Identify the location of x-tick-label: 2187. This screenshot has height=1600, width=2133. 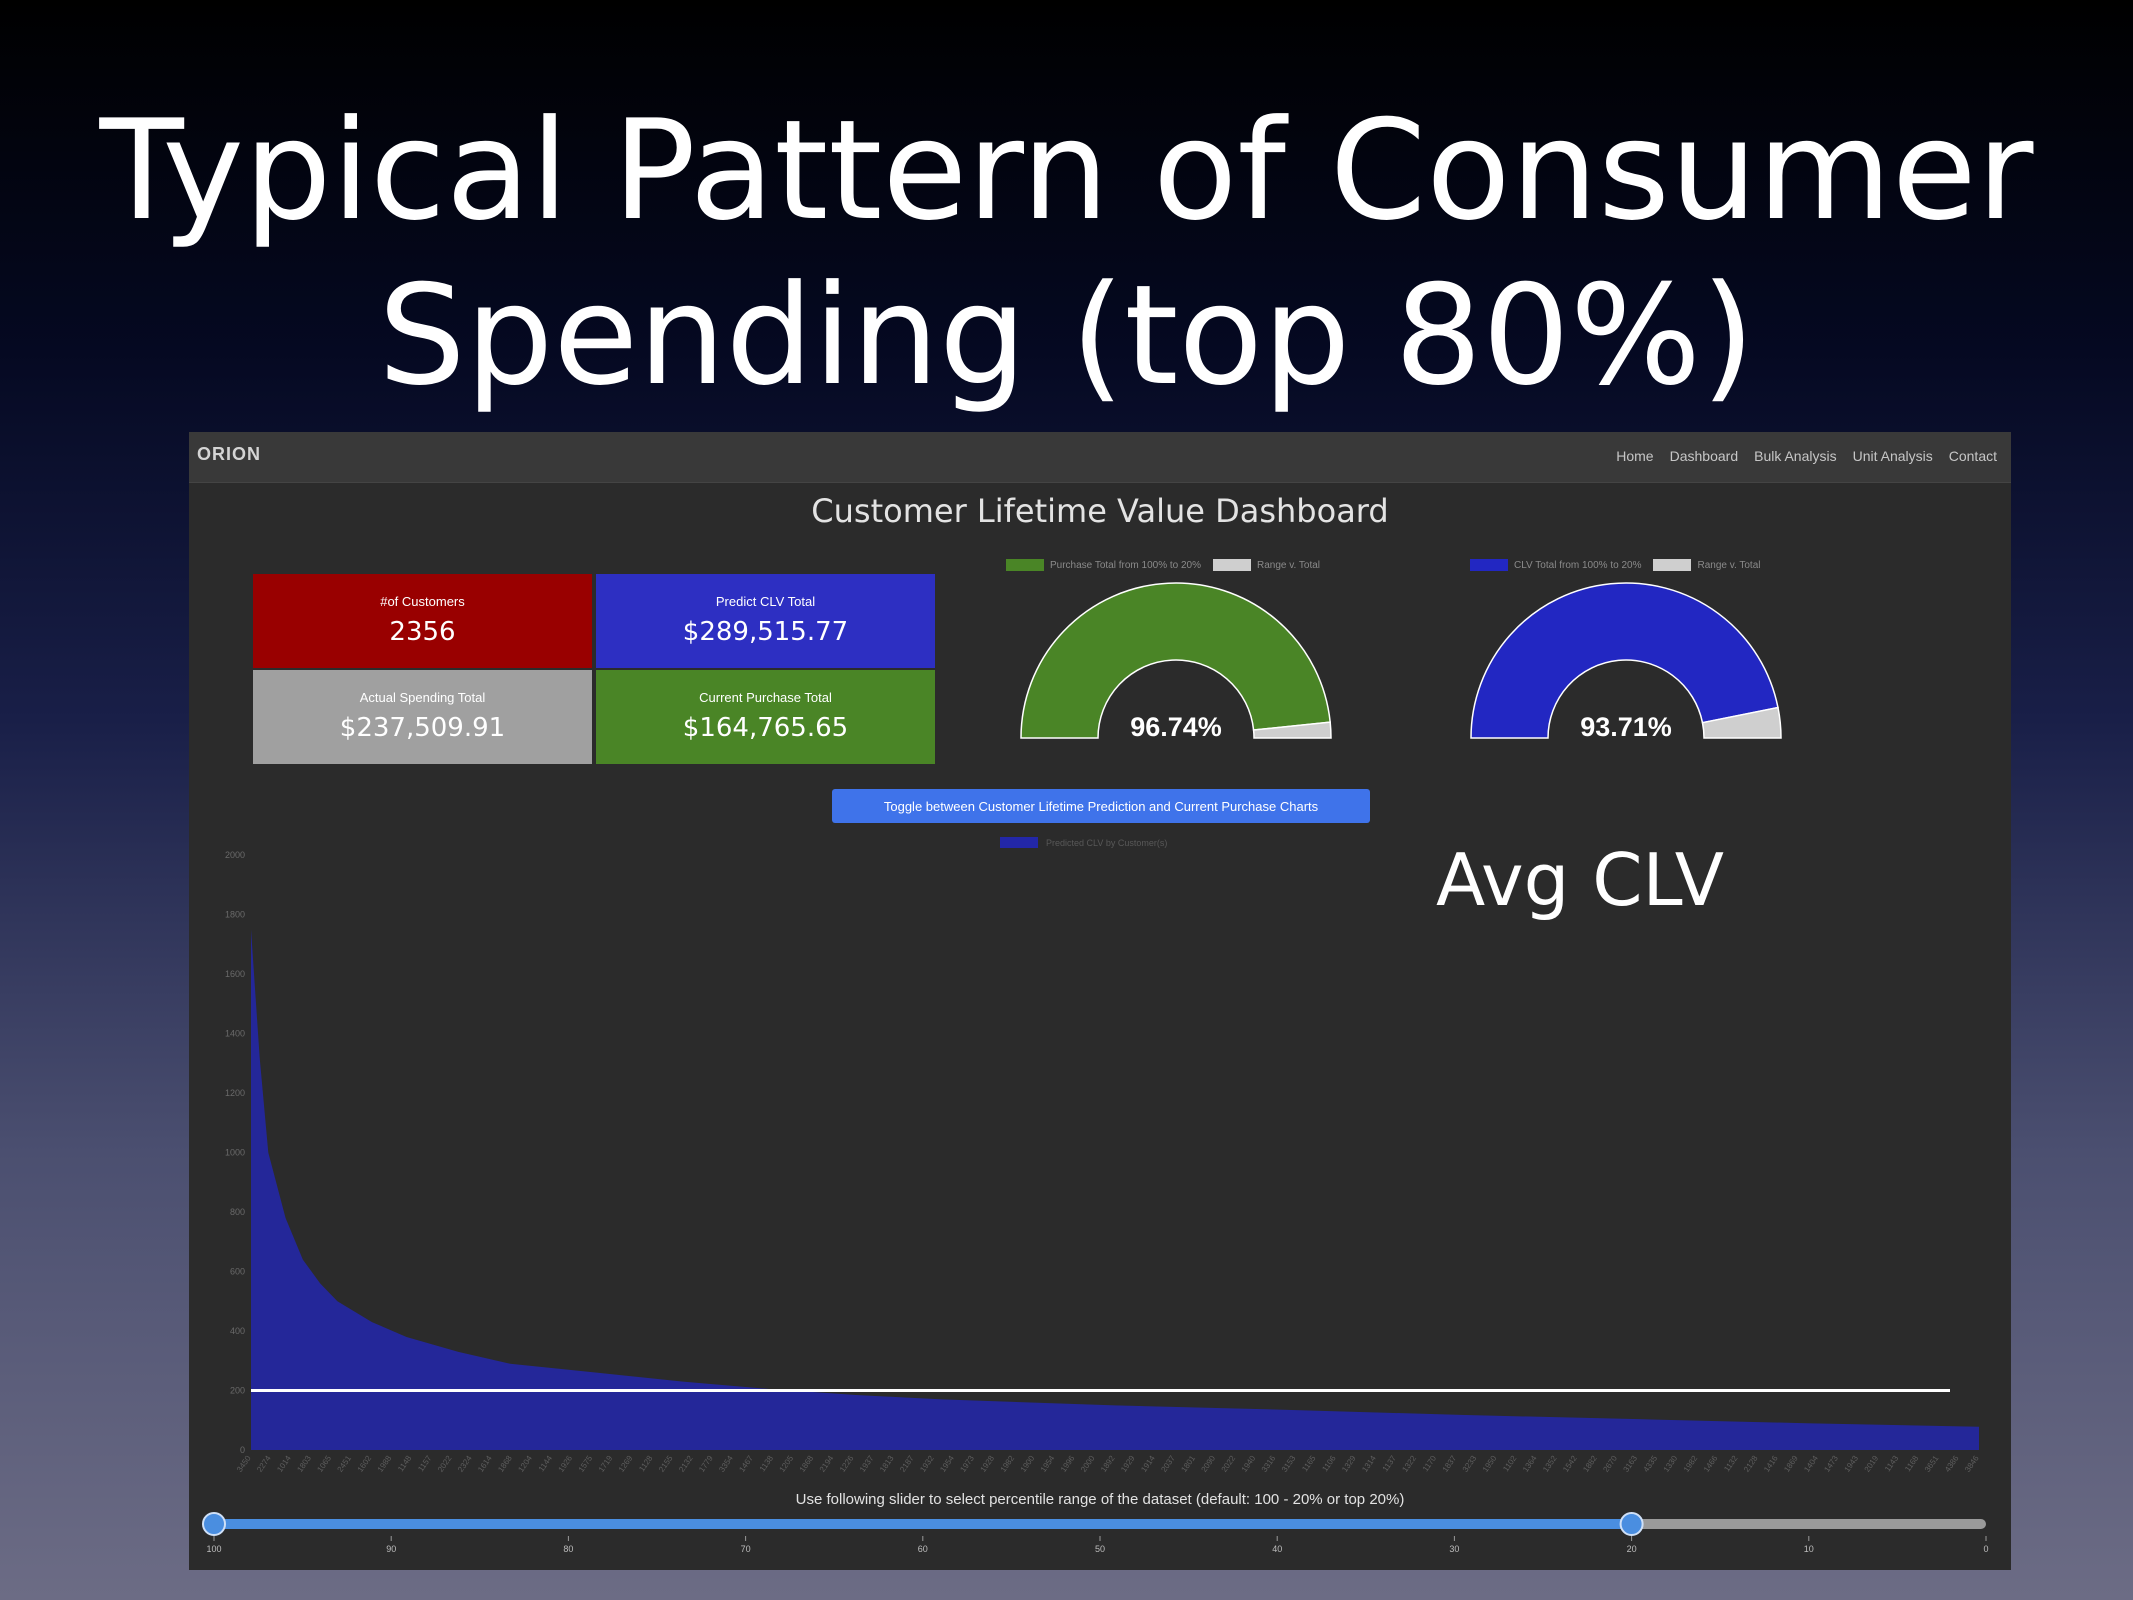
(907, 1464).